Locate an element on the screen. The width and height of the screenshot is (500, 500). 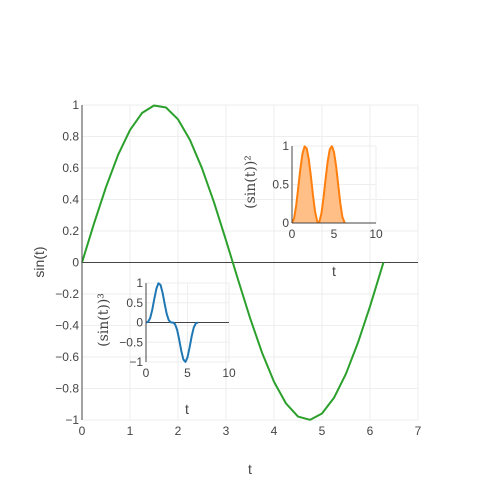
inset-top-right-series-line is located at coordinates (318, 184).